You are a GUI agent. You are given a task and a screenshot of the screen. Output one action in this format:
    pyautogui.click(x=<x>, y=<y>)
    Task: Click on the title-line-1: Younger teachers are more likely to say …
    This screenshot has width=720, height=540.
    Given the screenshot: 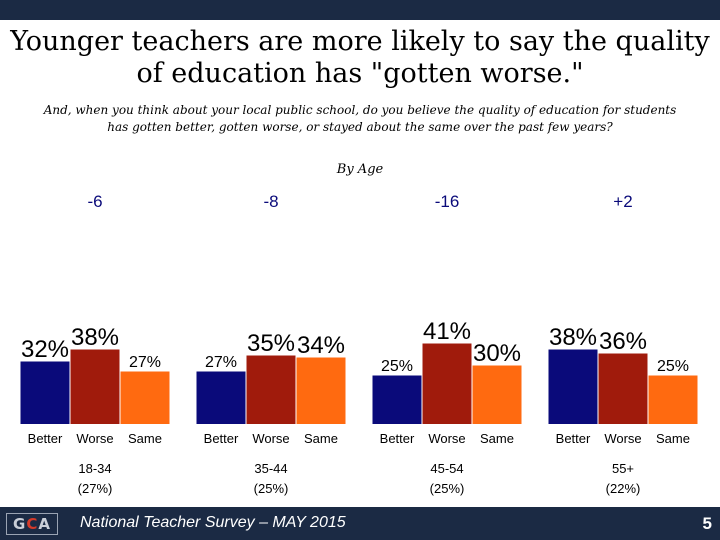 What is the action you would take?
    pyautogui.click(x=360, y=41)
    